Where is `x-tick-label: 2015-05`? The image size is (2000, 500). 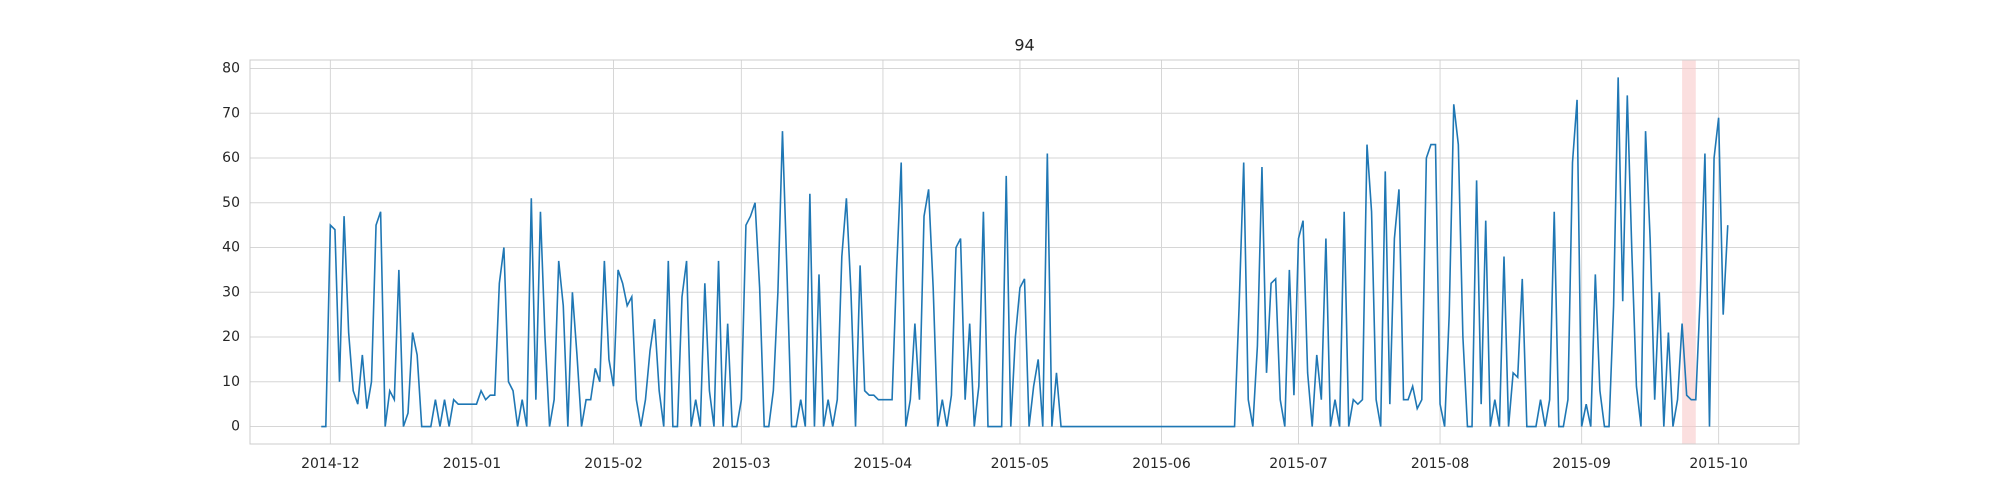
x-tick-label: 2015-05 is located at coordinates (1020, 464).